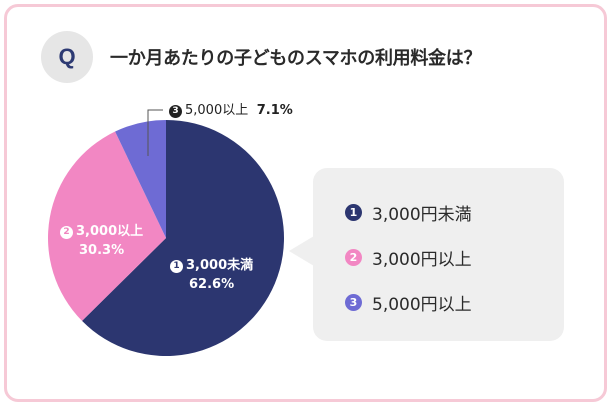 This screenshot has width=615, height=410. I want to click on legend-item-1: 1 3,000円未満, so click(408, 212).